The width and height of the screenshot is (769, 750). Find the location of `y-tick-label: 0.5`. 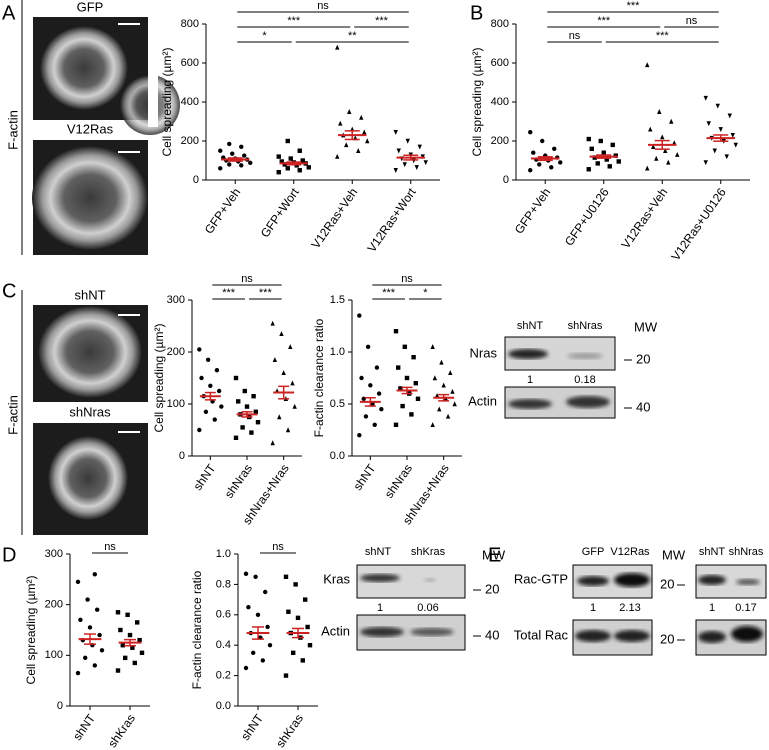

y-tick-label: 0.5 is located at coordinates (337, 404).